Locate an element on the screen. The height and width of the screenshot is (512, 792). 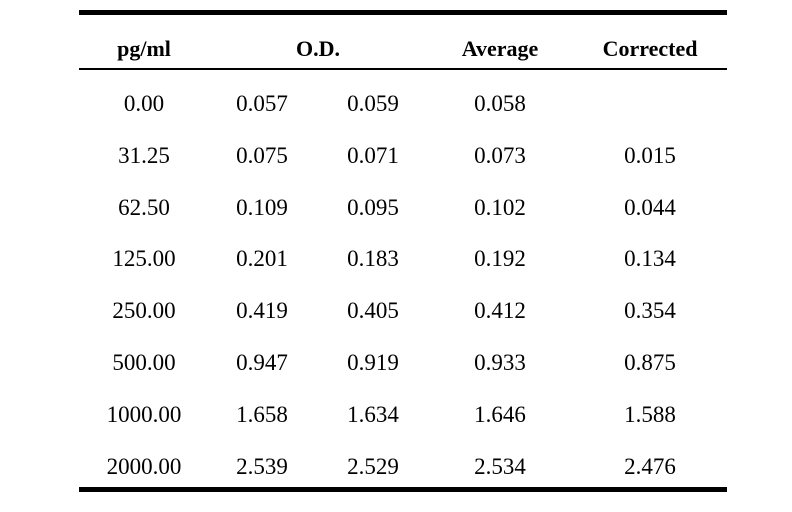
cell-pgml: 125.00 is located at coordinates (144, 258).